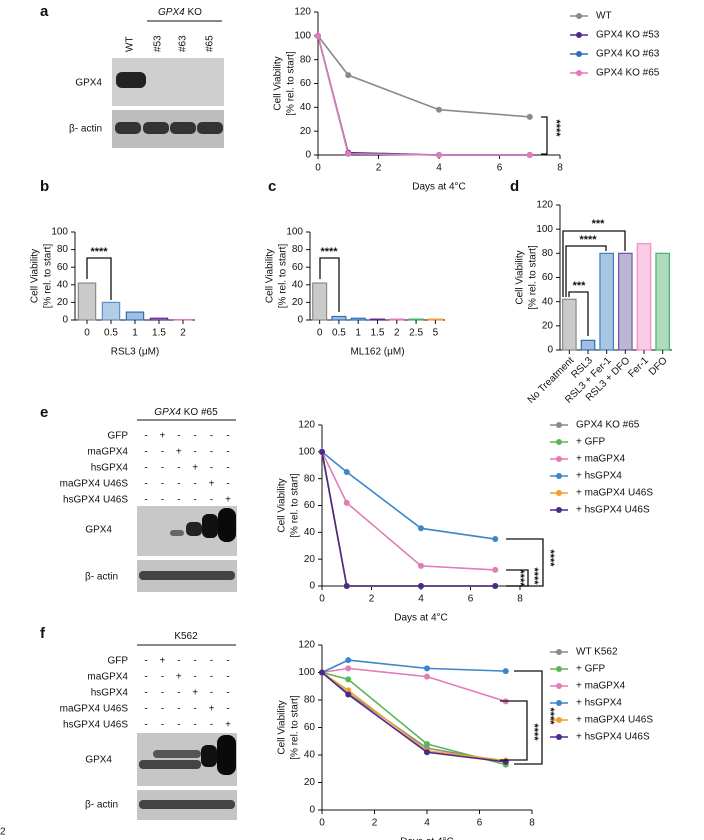  Describe the element at coordinates (94, 709) in the screenshot. I see `treatment-label: maGPX4 U46S` at that location.